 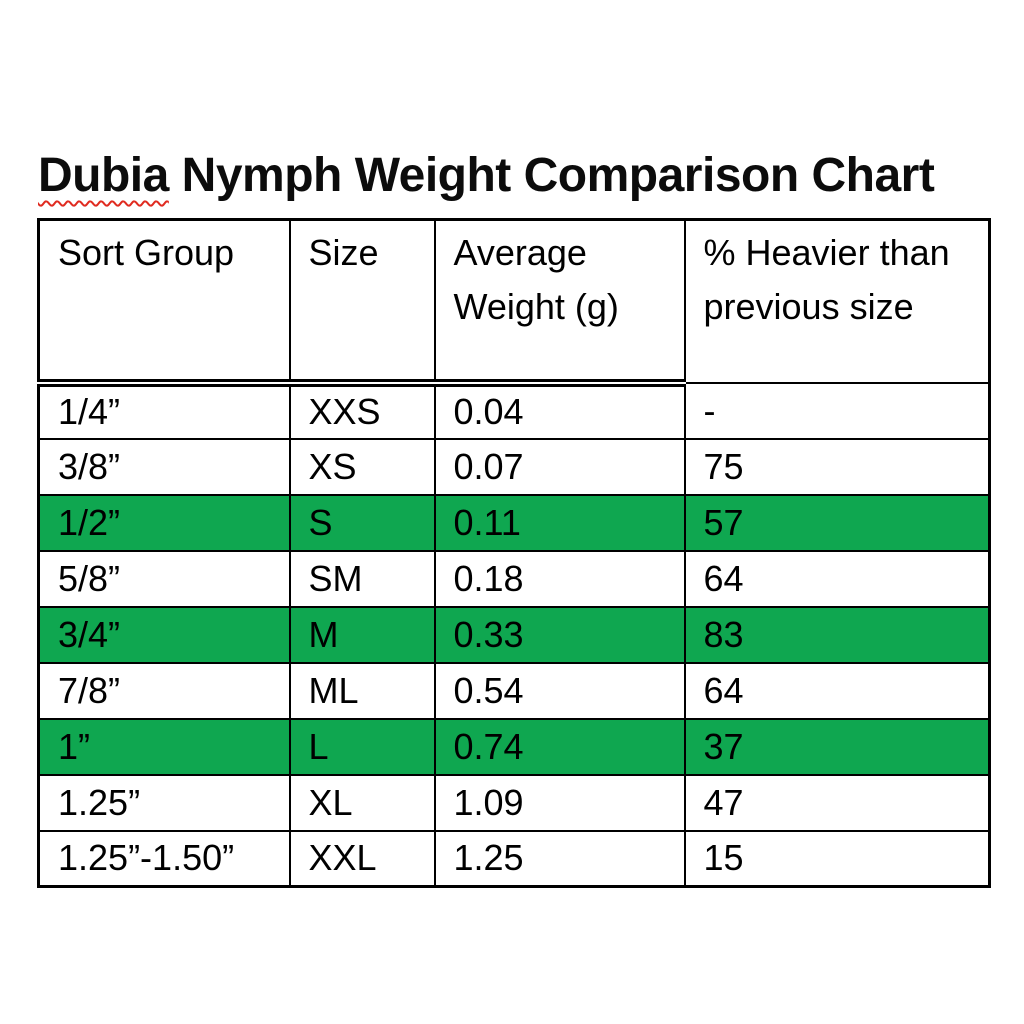 What do you see at coordinates (837, 522) in the screenshot?
I see `cell-pct-heavier: 57` at bounding box center [837, 522].